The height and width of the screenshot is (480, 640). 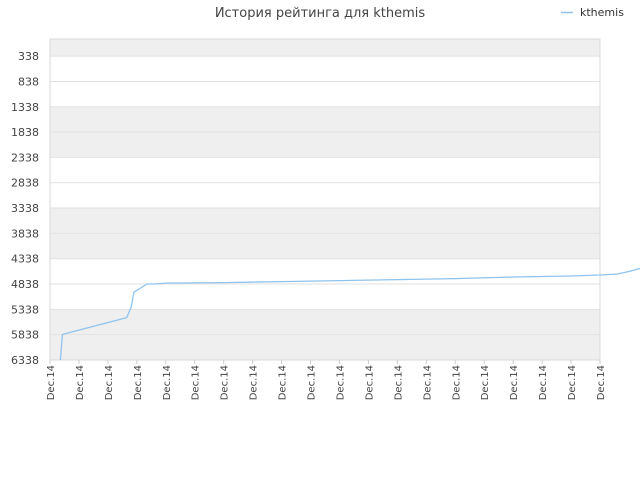 What do you see at coordinates (28, 81) in the screenshot?
I see `y-tick-label: 838` at bounding box center [28, 81].